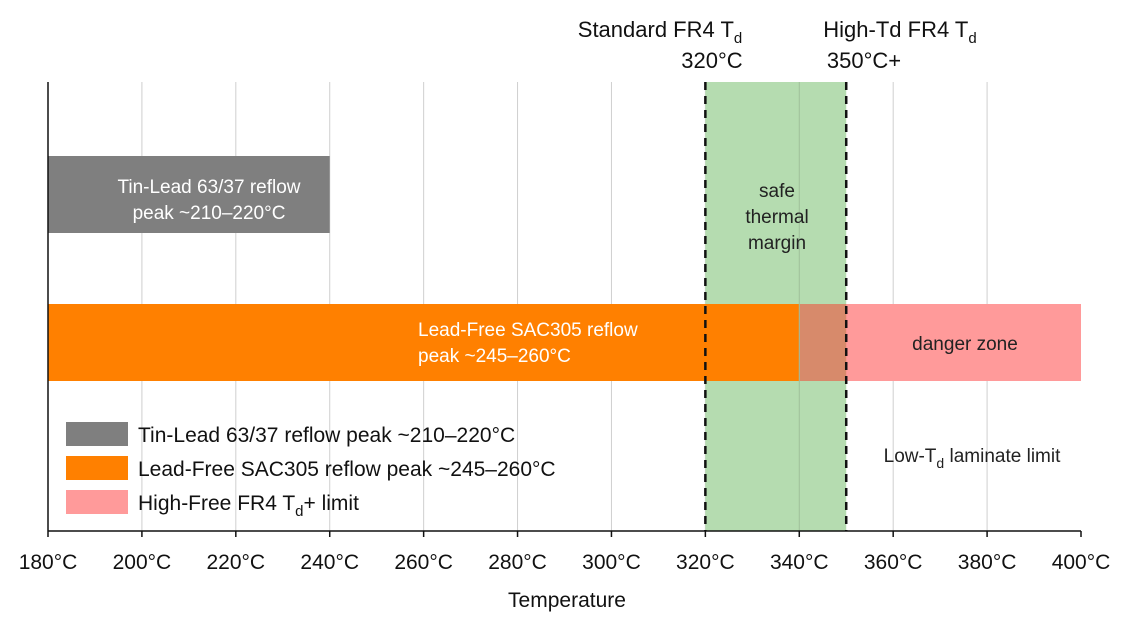 This screenshot has width=1130, height=617. I want to click on low-td-annotation: Low-Td laminate limit, so click(972, 458).